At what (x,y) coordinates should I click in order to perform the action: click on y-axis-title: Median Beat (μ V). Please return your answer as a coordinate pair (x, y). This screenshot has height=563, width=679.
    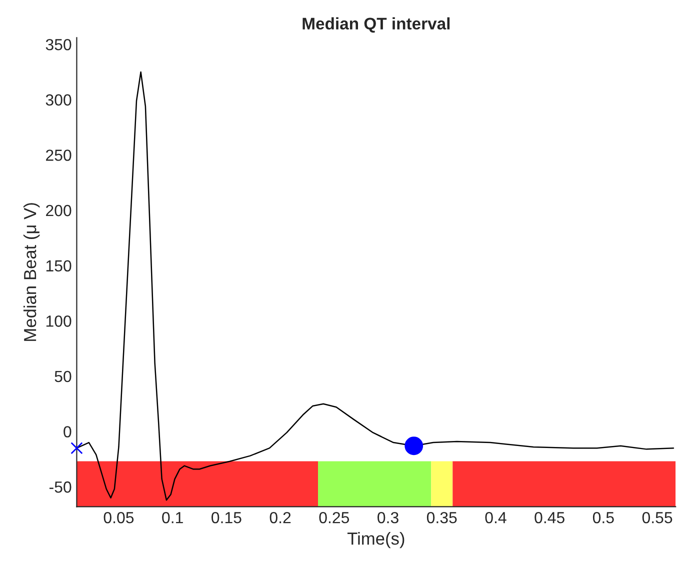
    Looking at the image, I should click on (31, 272).